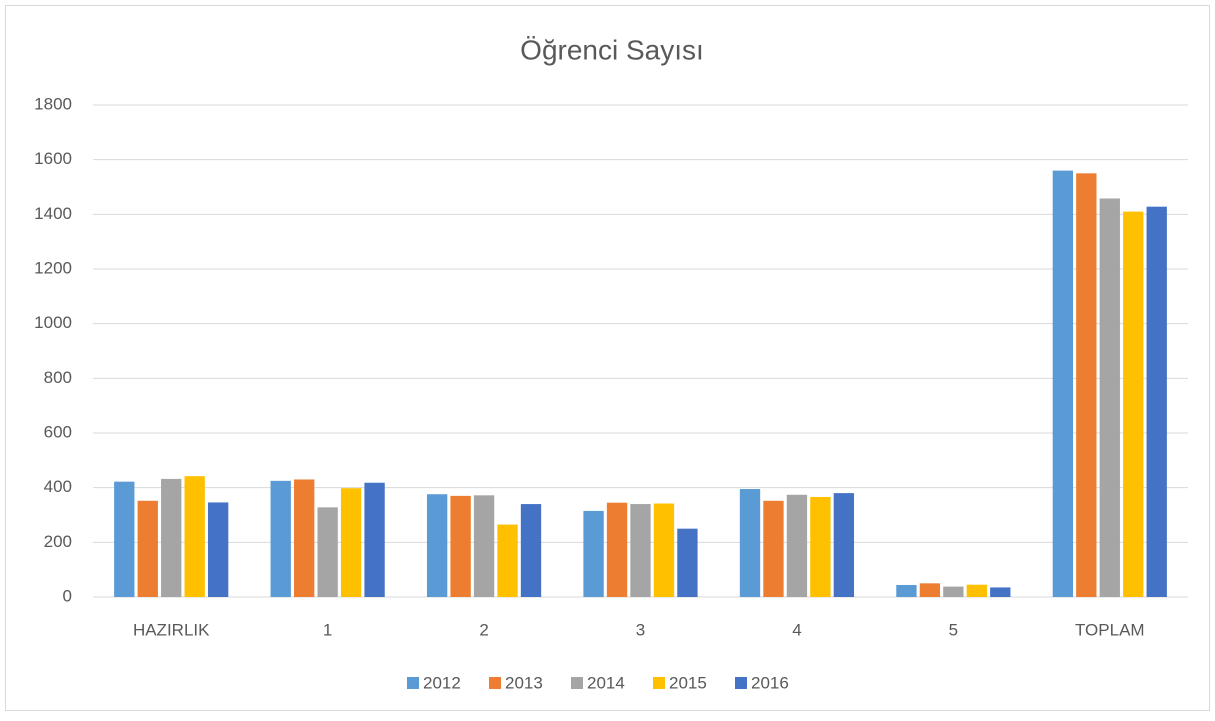 The height and width of the screenshot is (721, 1215). What do you see at coordinates (640, 629) in the screenshot?
I see `x-tick-label: 3` at bounding box center [640, 629].